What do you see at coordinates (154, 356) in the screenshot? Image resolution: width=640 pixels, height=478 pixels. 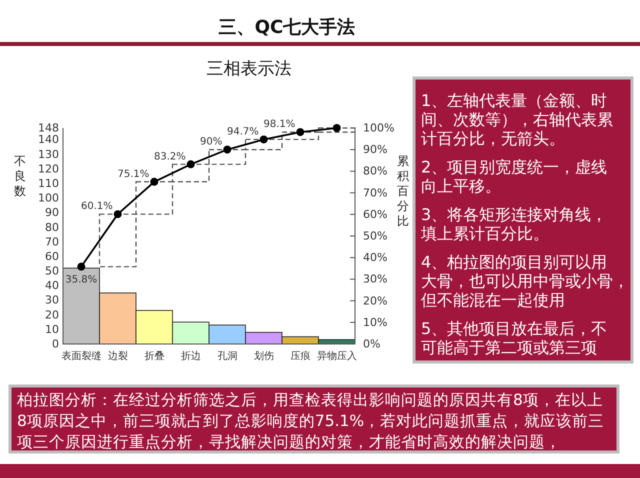 I see `x-tick-label: 折叠` at bounding box center [154, 356].